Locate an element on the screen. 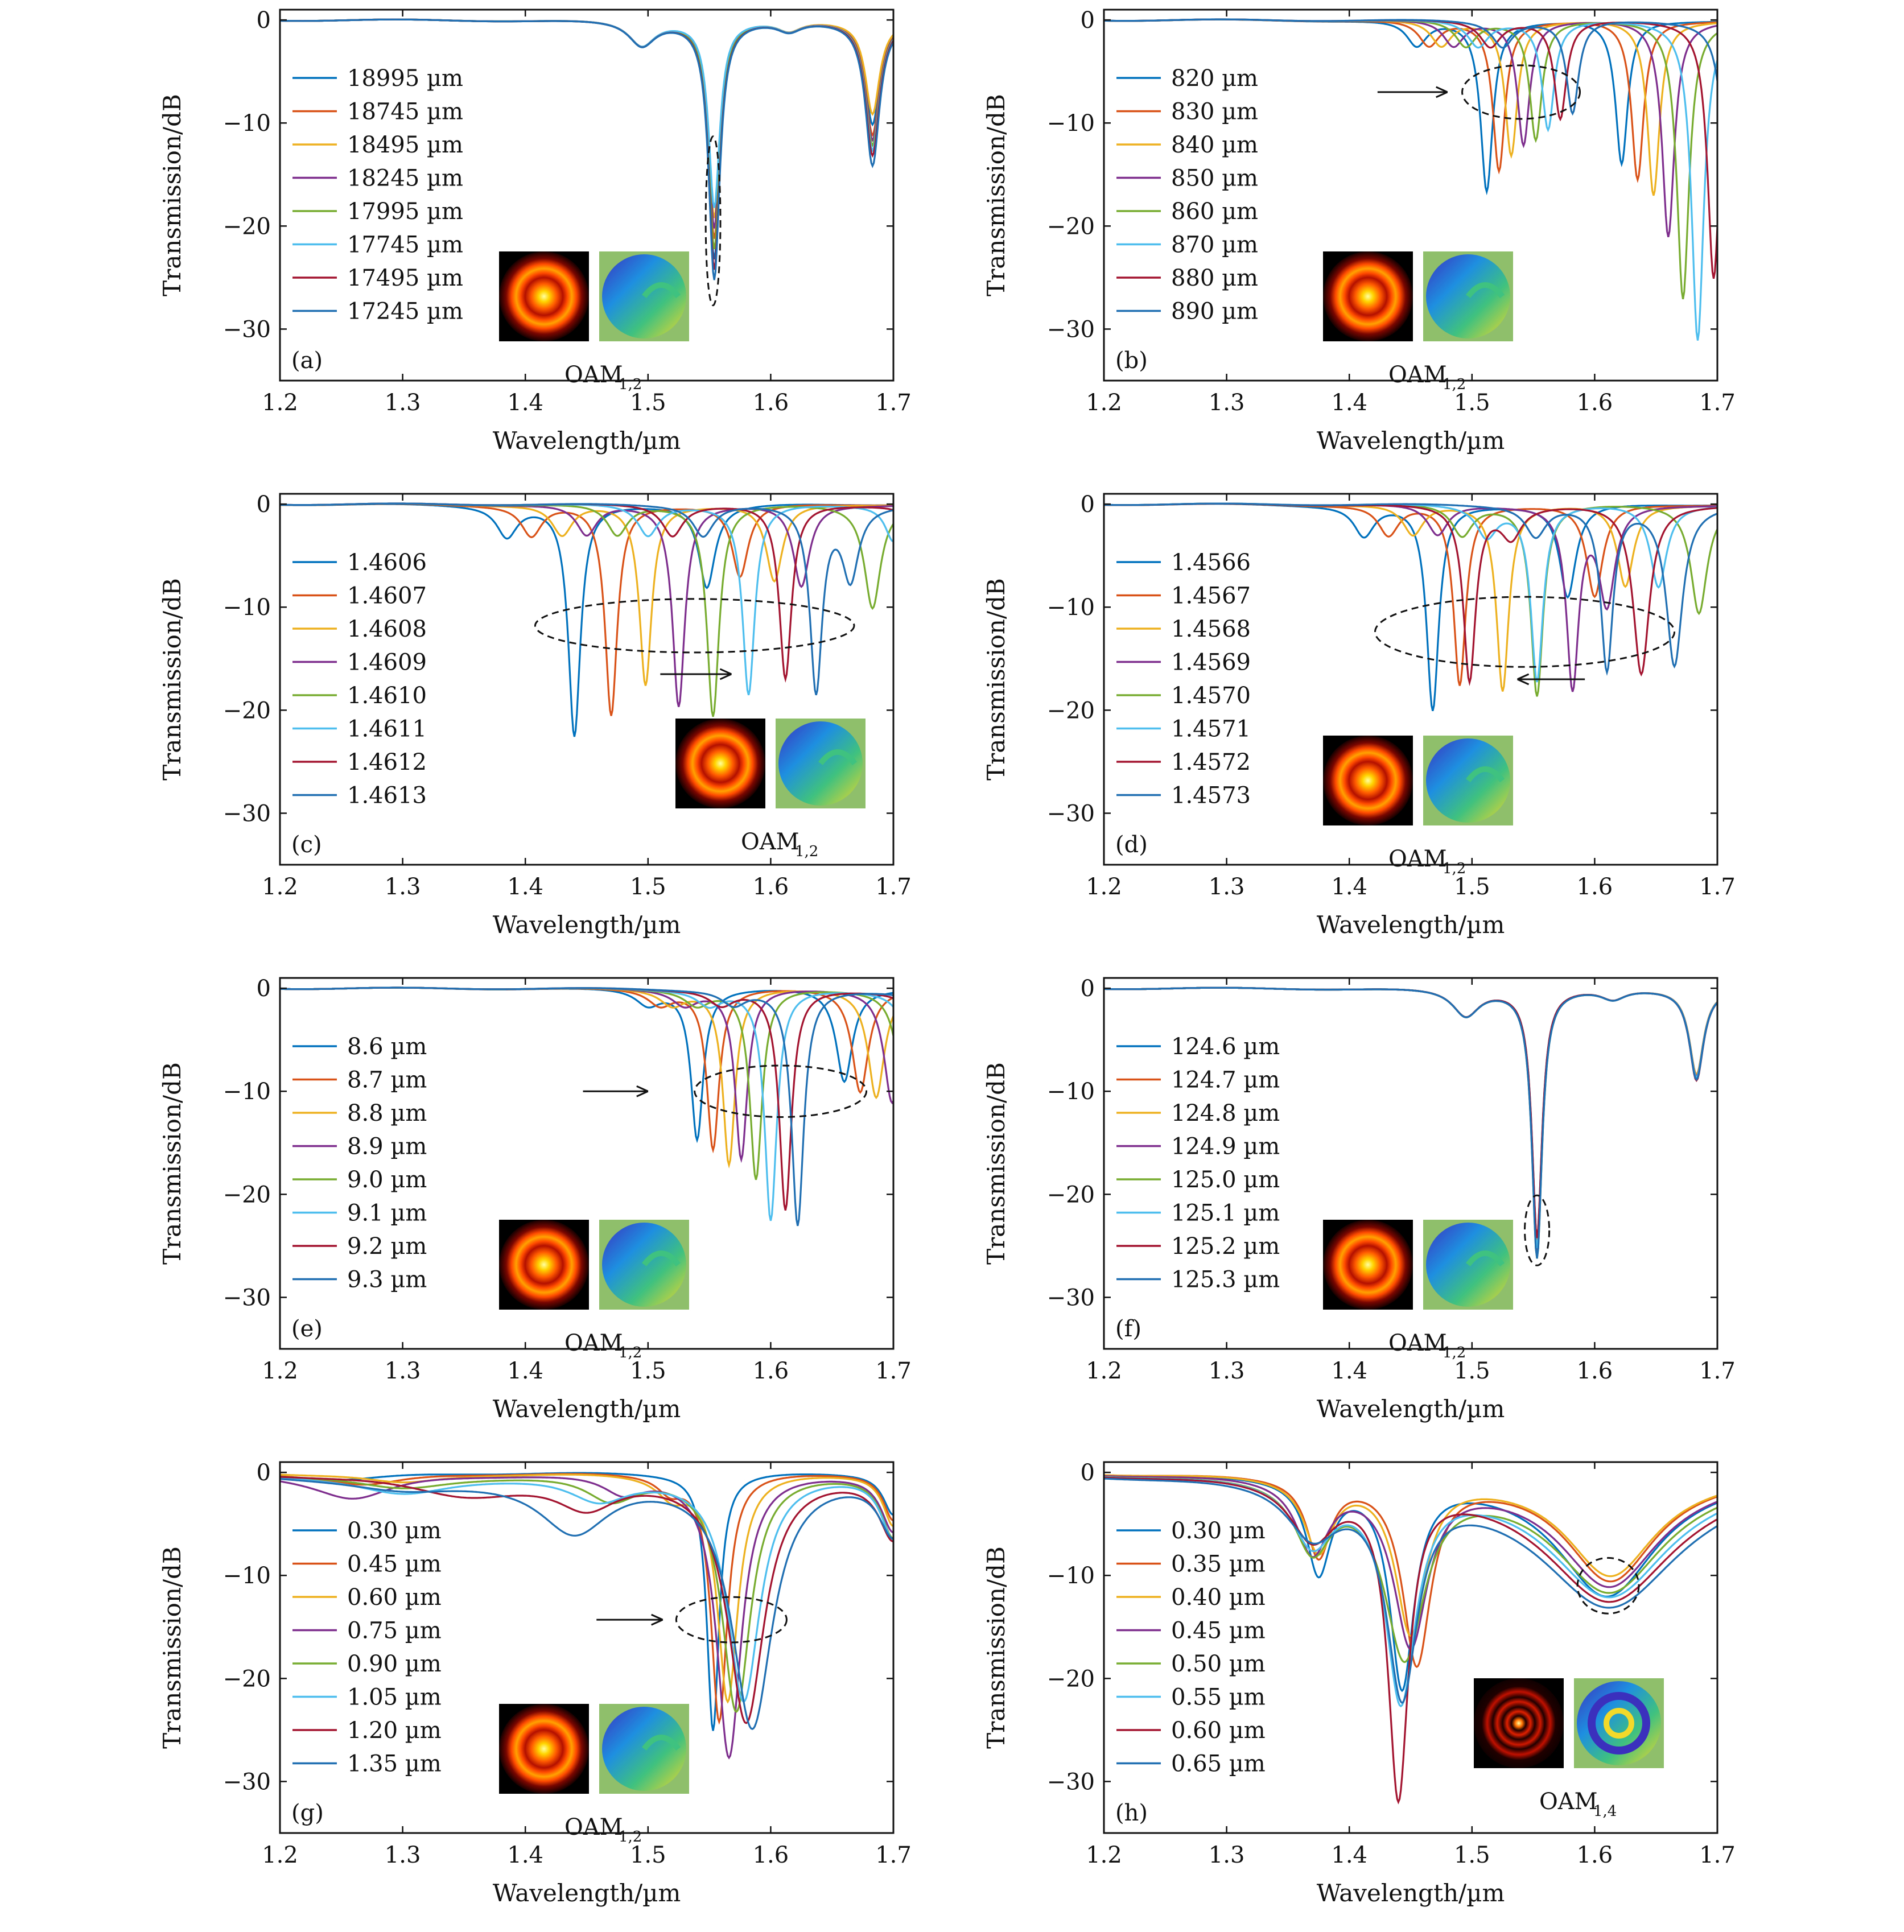 The height and width of the screenshot is (1932, 1904). legend-label: 0.45 µm is located at coordinates (395, 1565).